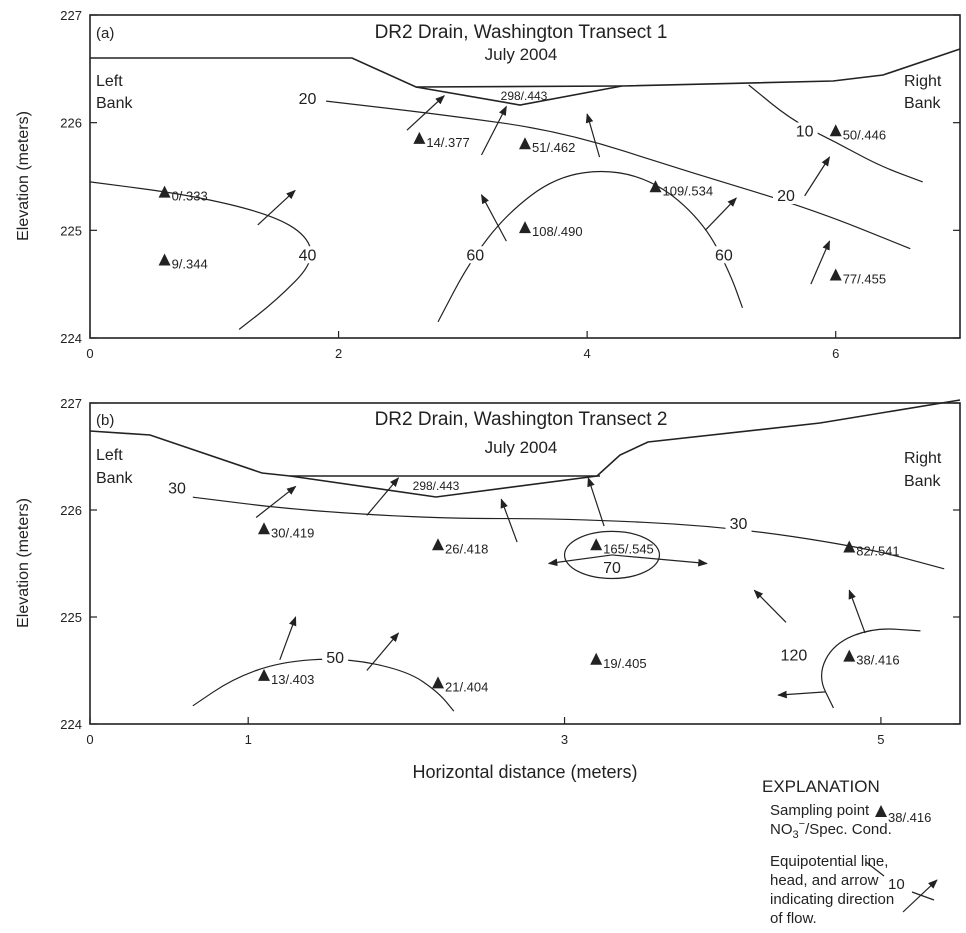 The image size is (966, 933). Describe the element at coordinates (877, 550) in the screenshot. I see `sampling-point-label: 82/.541` at that location.